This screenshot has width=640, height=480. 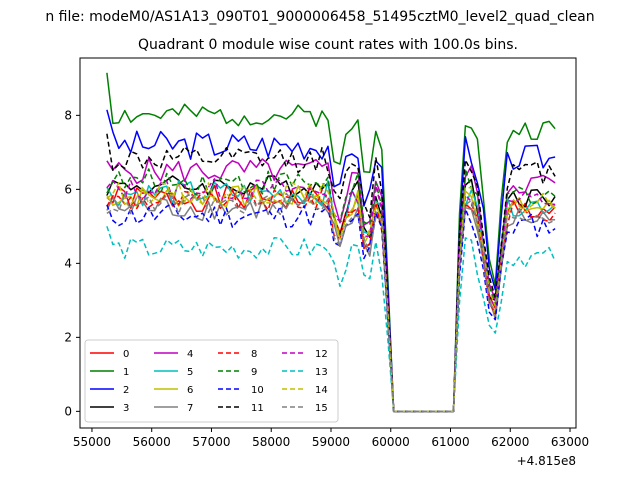 I want to click on legend-label-8: 8, so click(x=254, y=354).